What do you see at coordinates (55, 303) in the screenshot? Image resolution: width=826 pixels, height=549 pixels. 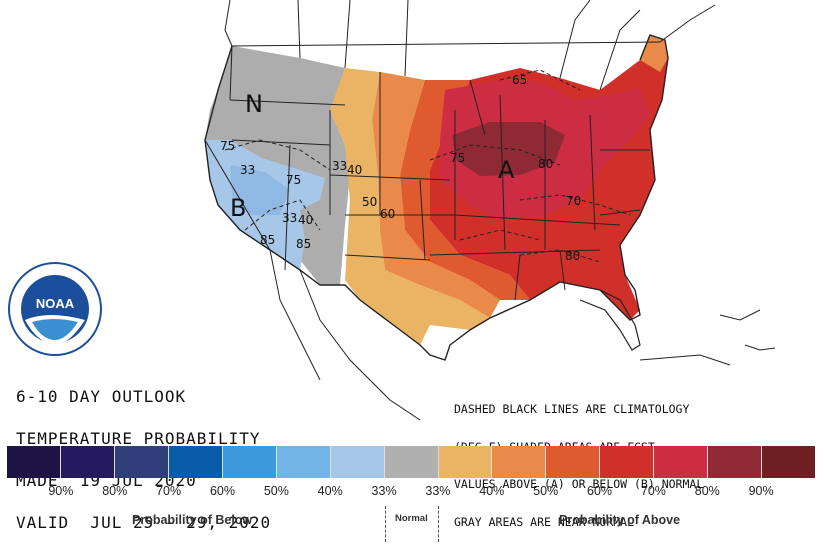 I see `logo-text: NOAA` at bounding box center [55, 303].